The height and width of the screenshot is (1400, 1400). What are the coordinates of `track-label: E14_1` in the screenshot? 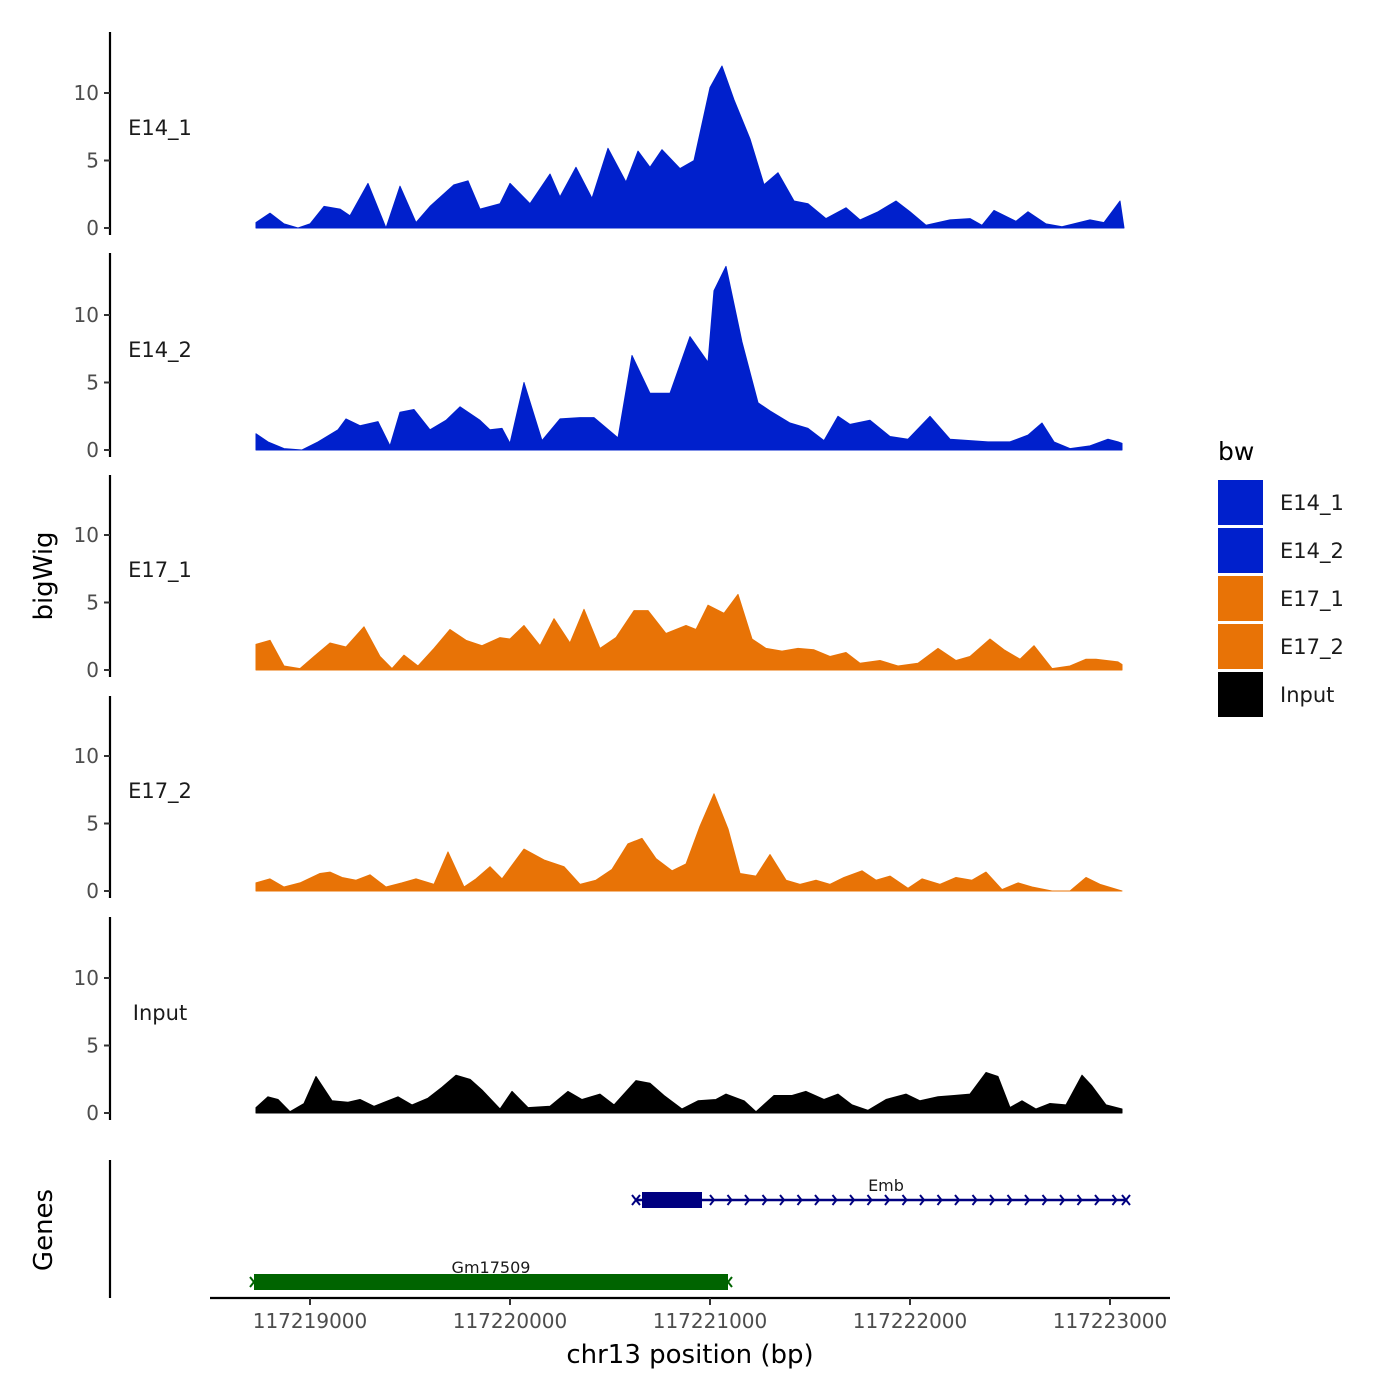 It's located at (160, 128).